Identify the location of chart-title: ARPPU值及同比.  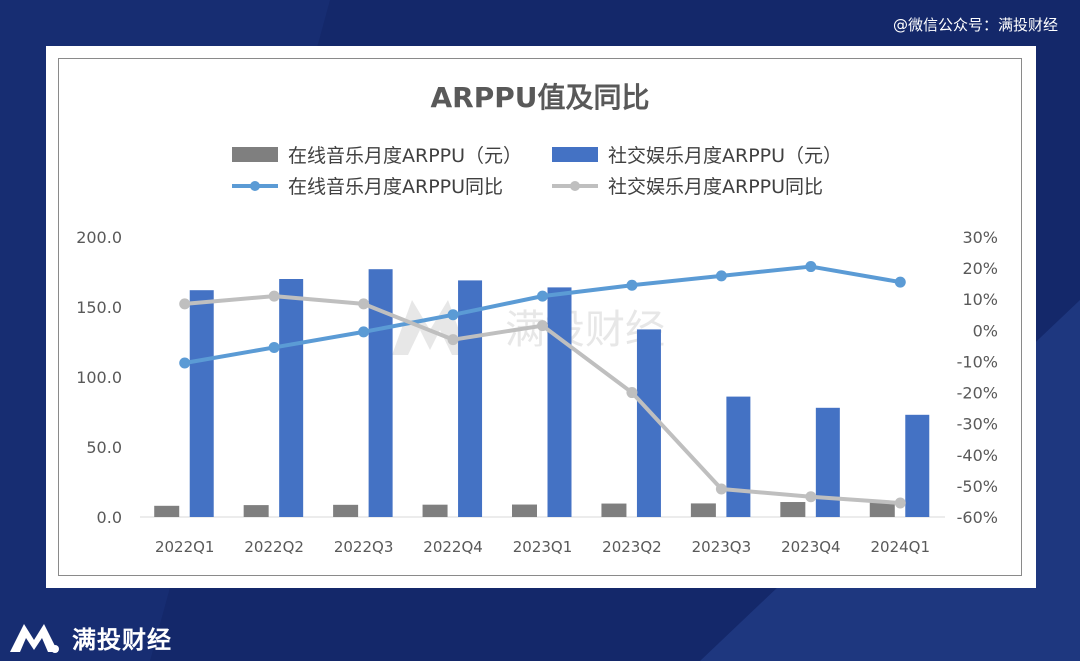
(539, 97).